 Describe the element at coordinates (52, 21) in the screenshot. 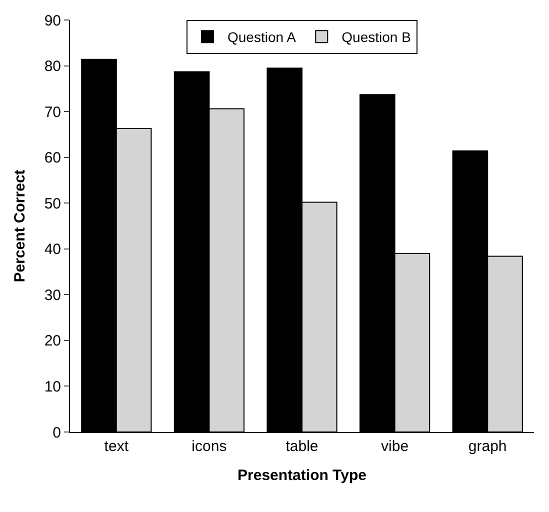

I see `y-tick-label: 90` at that location.